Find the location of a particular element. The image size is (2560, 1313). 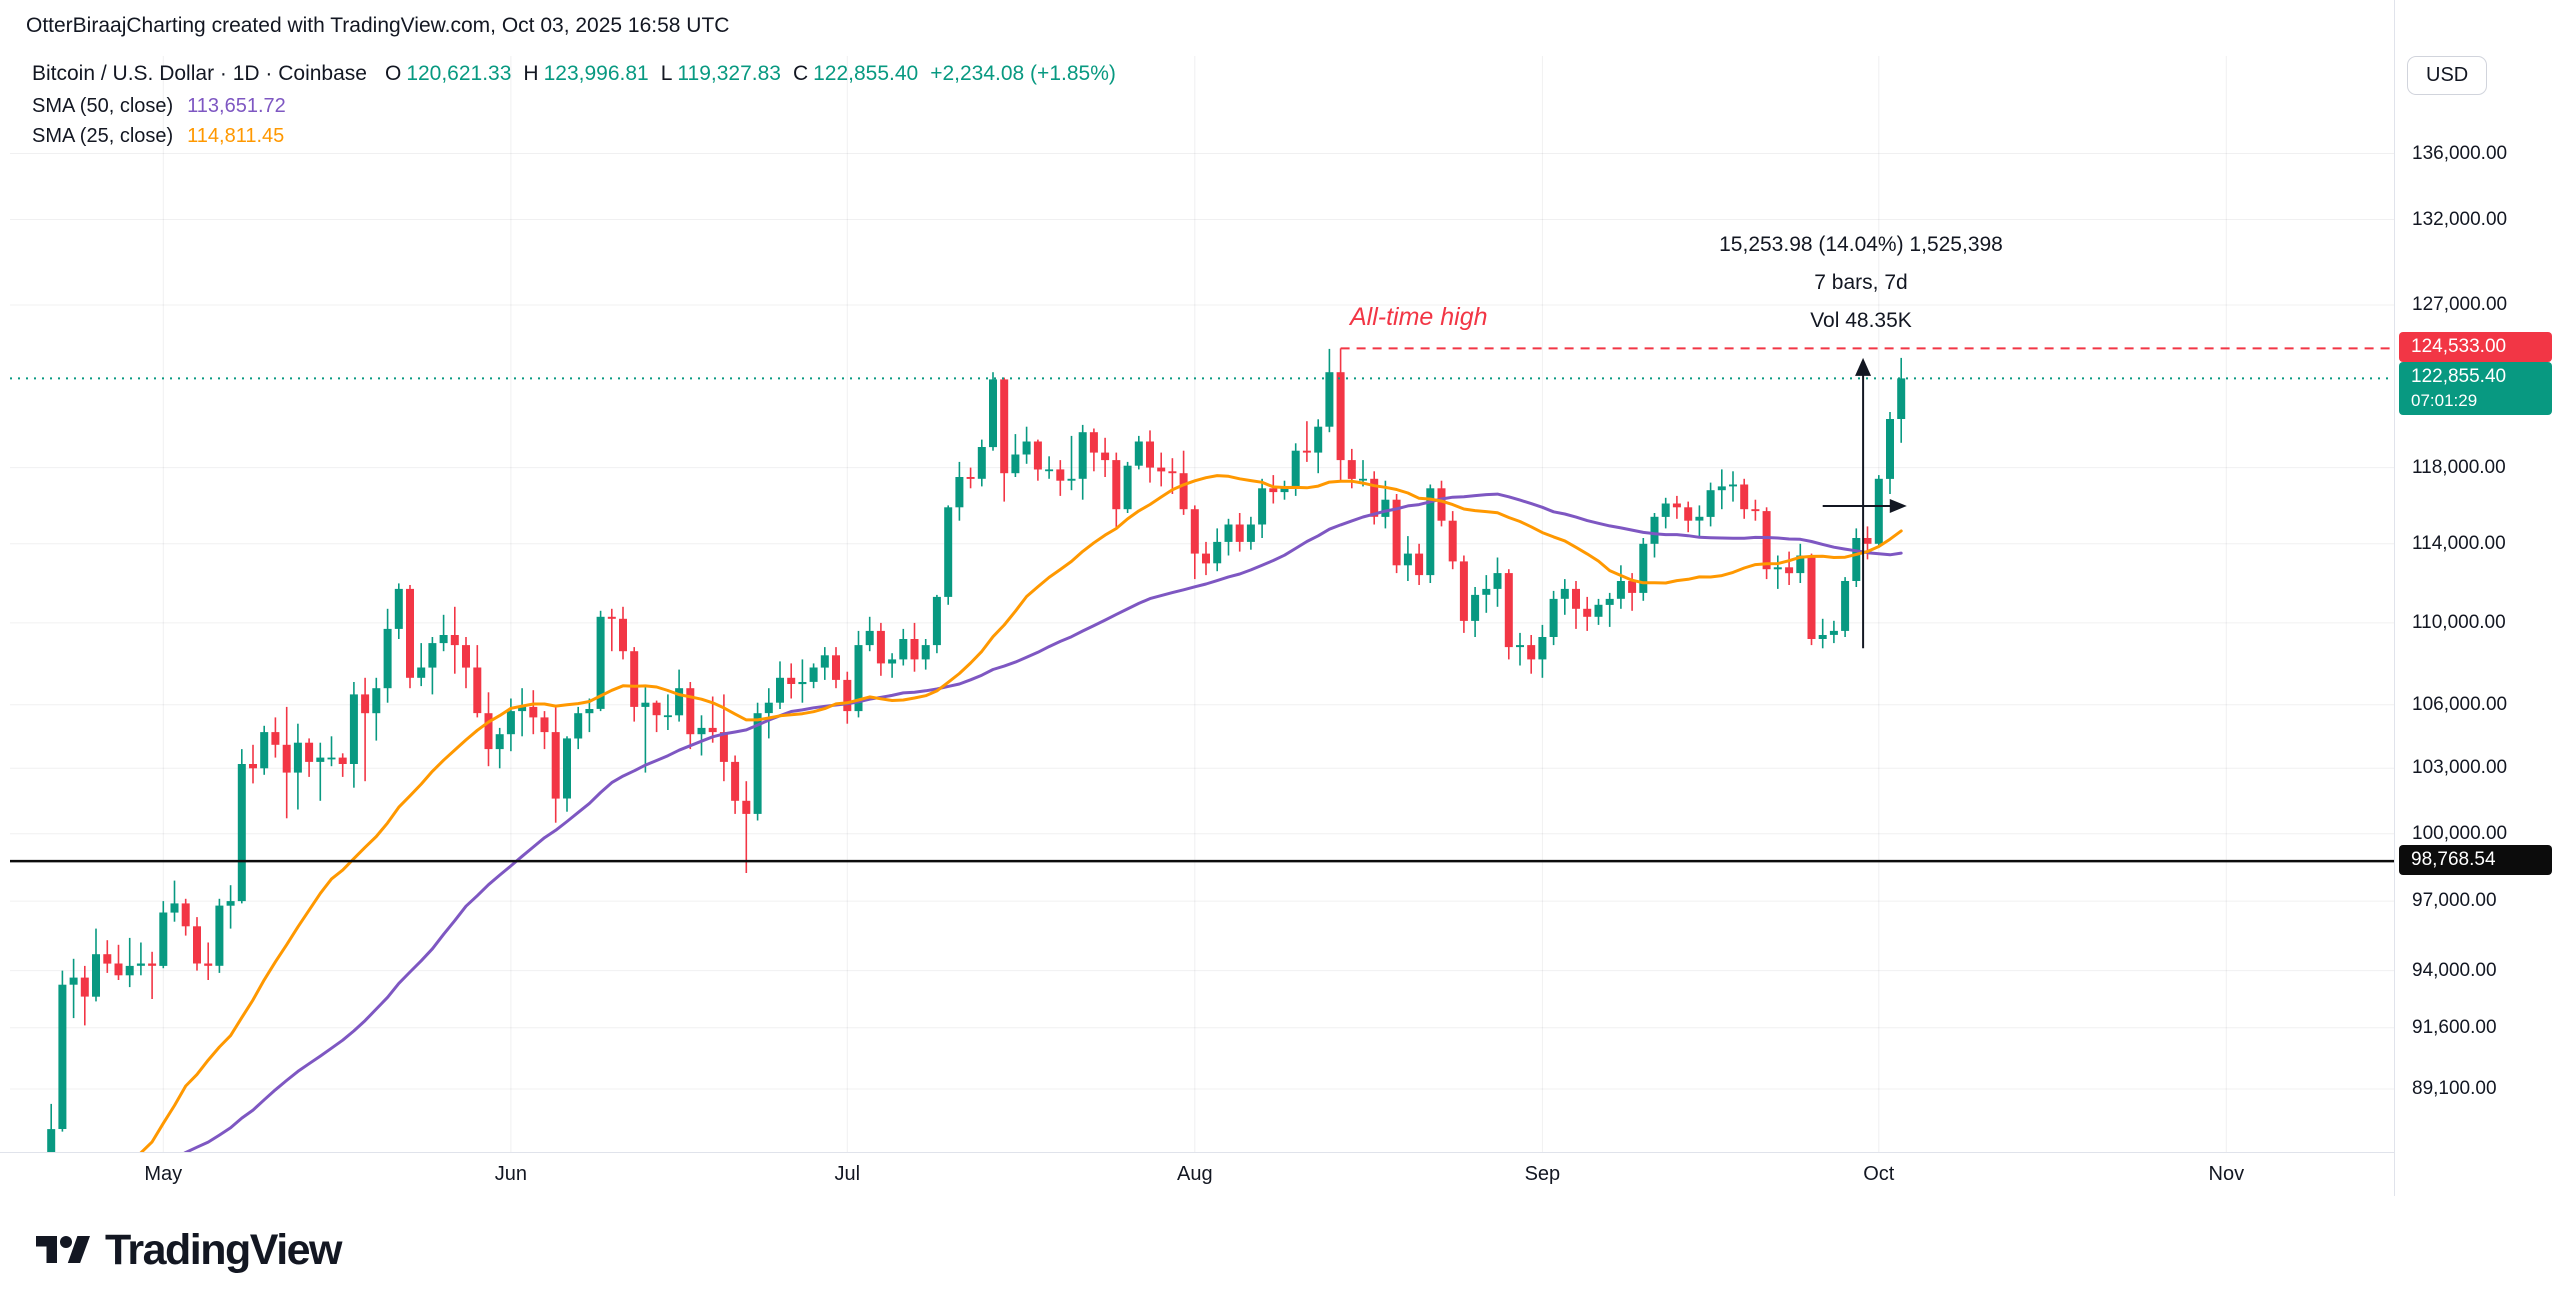

price-axis-label: 114,000.00 is located at coordinates (2459, 543).